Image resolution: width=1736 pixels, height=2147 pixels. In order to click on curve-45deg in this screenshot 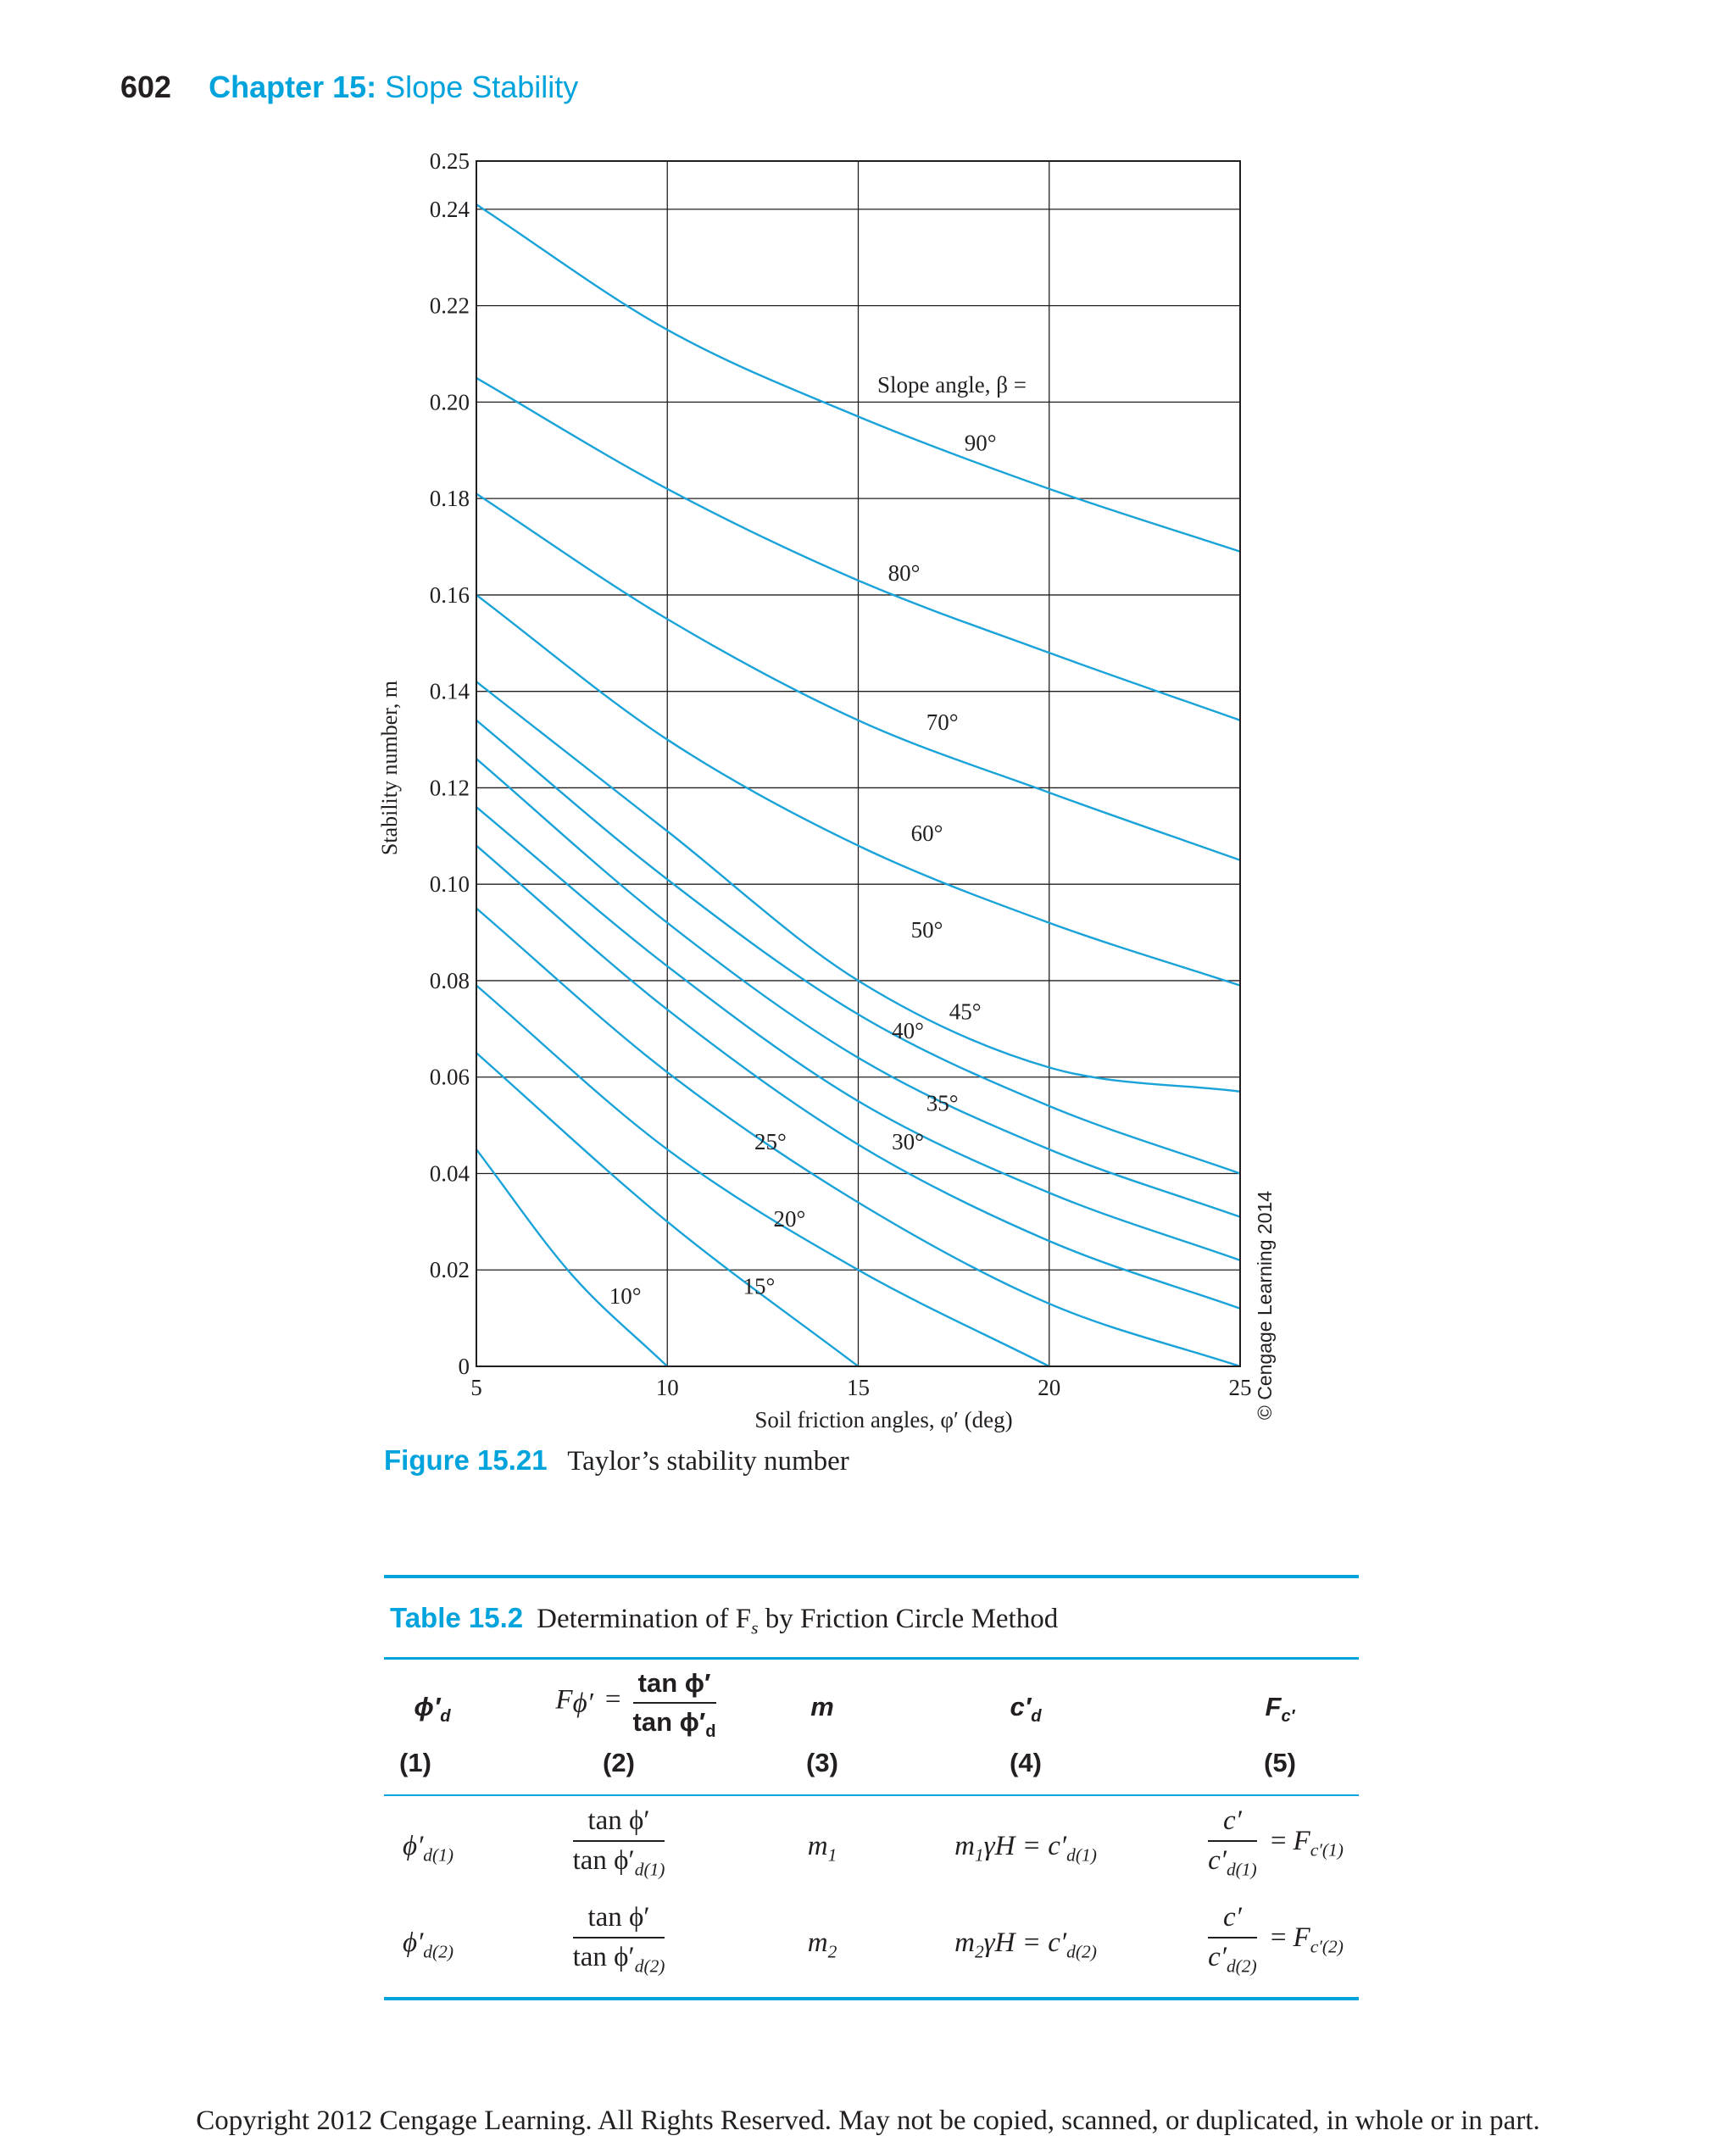, I will do `click(858, 947)`.